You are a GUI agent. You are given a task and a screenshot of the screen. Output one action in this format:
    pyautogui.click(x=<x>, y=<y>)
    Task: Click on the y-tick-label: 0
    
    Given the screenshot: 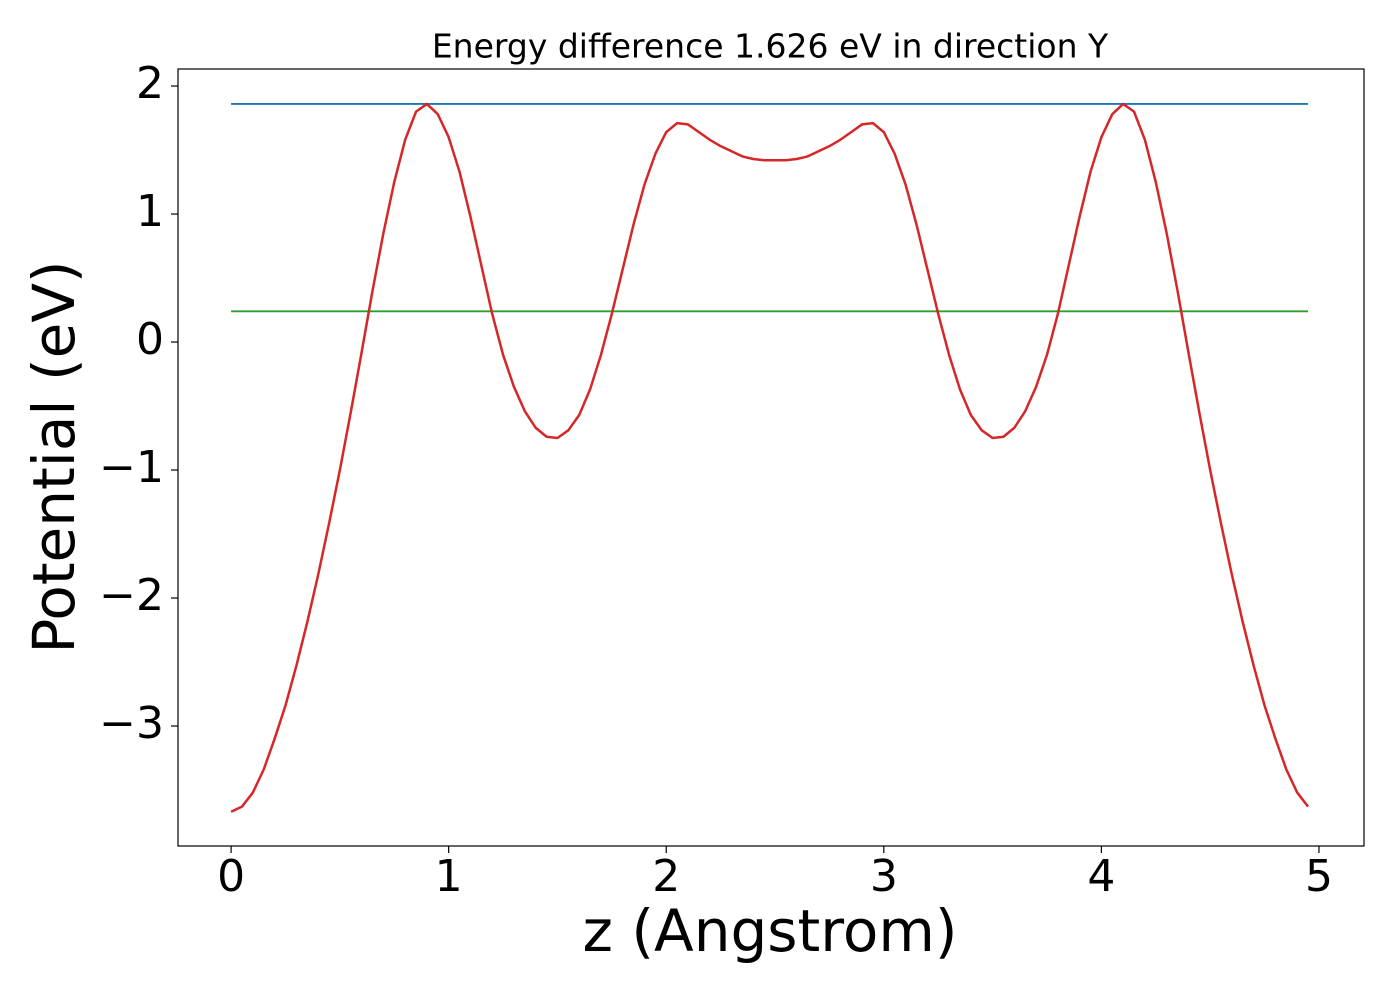 What is the action you would take?
    pyautogui.click(x=150, y=339)
    